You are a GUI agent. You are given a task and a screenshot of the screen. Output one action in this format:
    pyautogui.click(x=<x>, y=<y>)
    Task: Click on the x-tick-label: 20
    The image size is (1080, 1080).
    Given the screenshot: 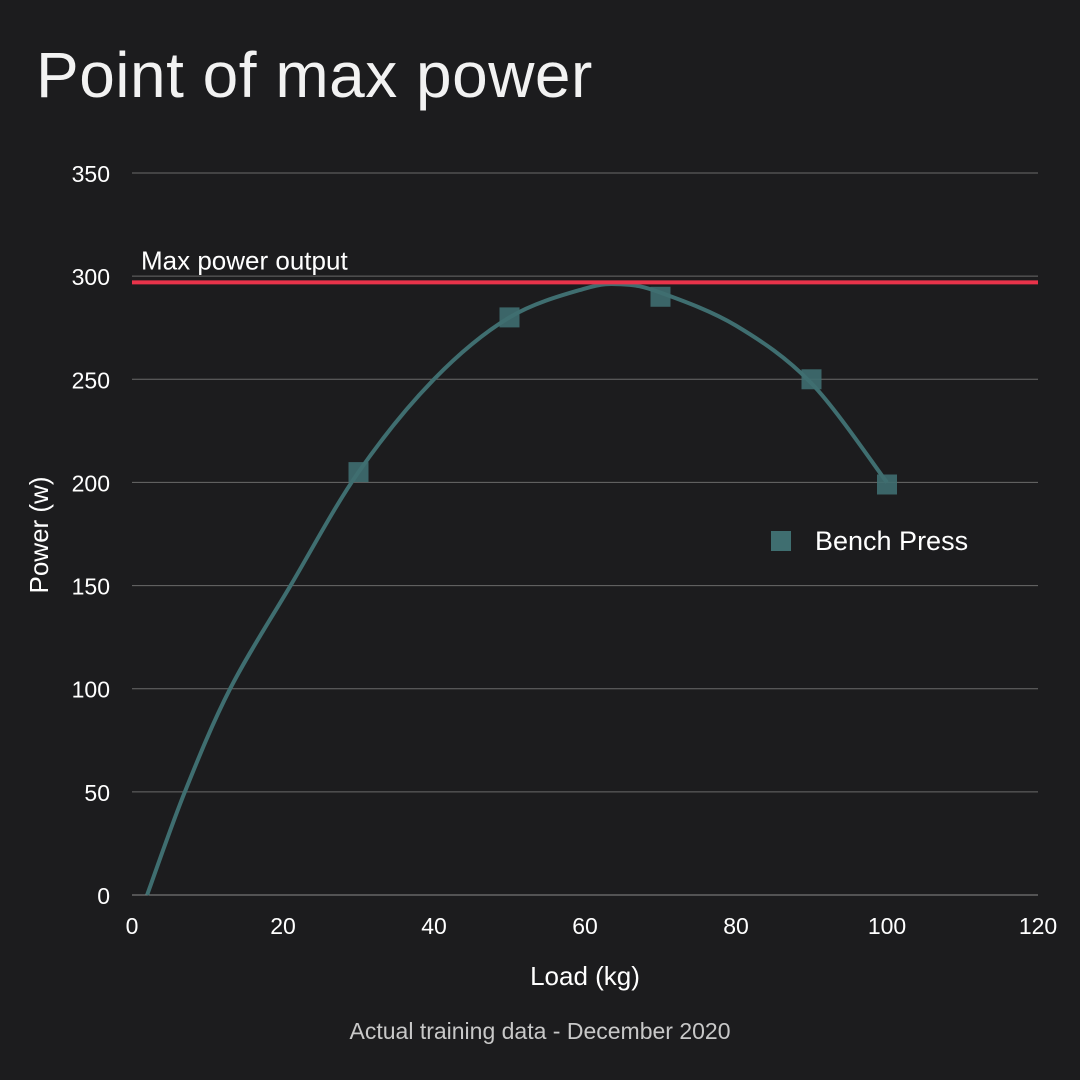 What is the action you would take?
    pyautogui.click(x=283, y=926)
    